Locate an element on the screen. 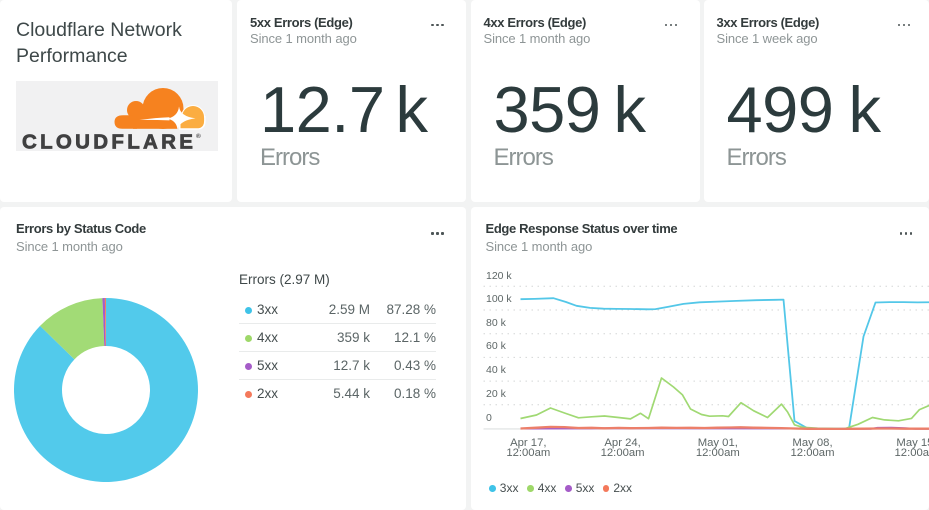  svg-text: CLOUDFLARE is located at coordinates (109, 141).